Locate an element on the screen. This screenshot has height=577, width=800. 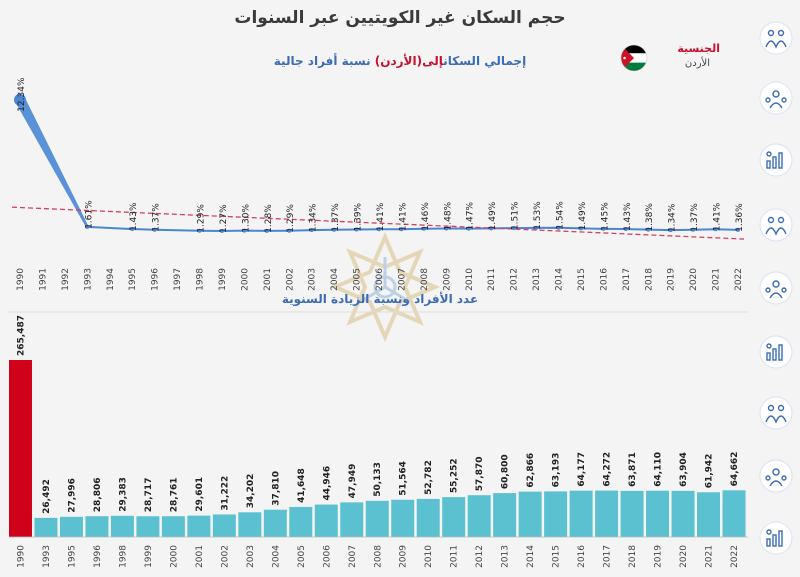
bar-data-label: 57,870 is located at coordinates (480, 473).